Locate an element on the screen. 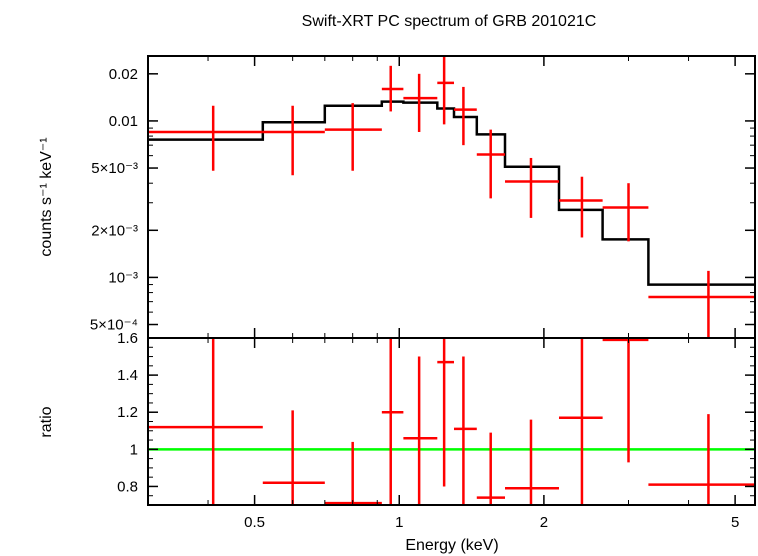 This screenshot has width=758, height=556. x-axis-label: Energy (keV) is located at coordinates (451, 545).